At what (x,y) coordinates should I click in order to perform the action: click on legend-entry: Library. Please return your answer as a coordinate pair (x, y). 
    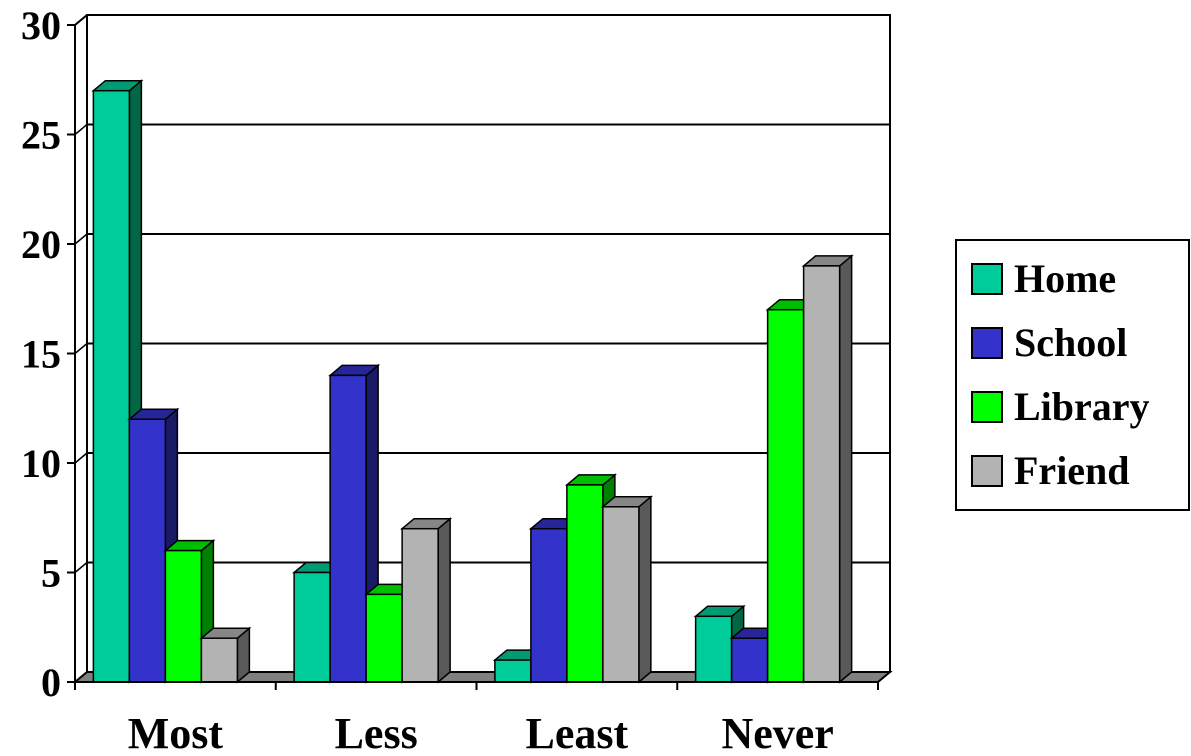
    Looking at the image, I should click on (1082, 406).